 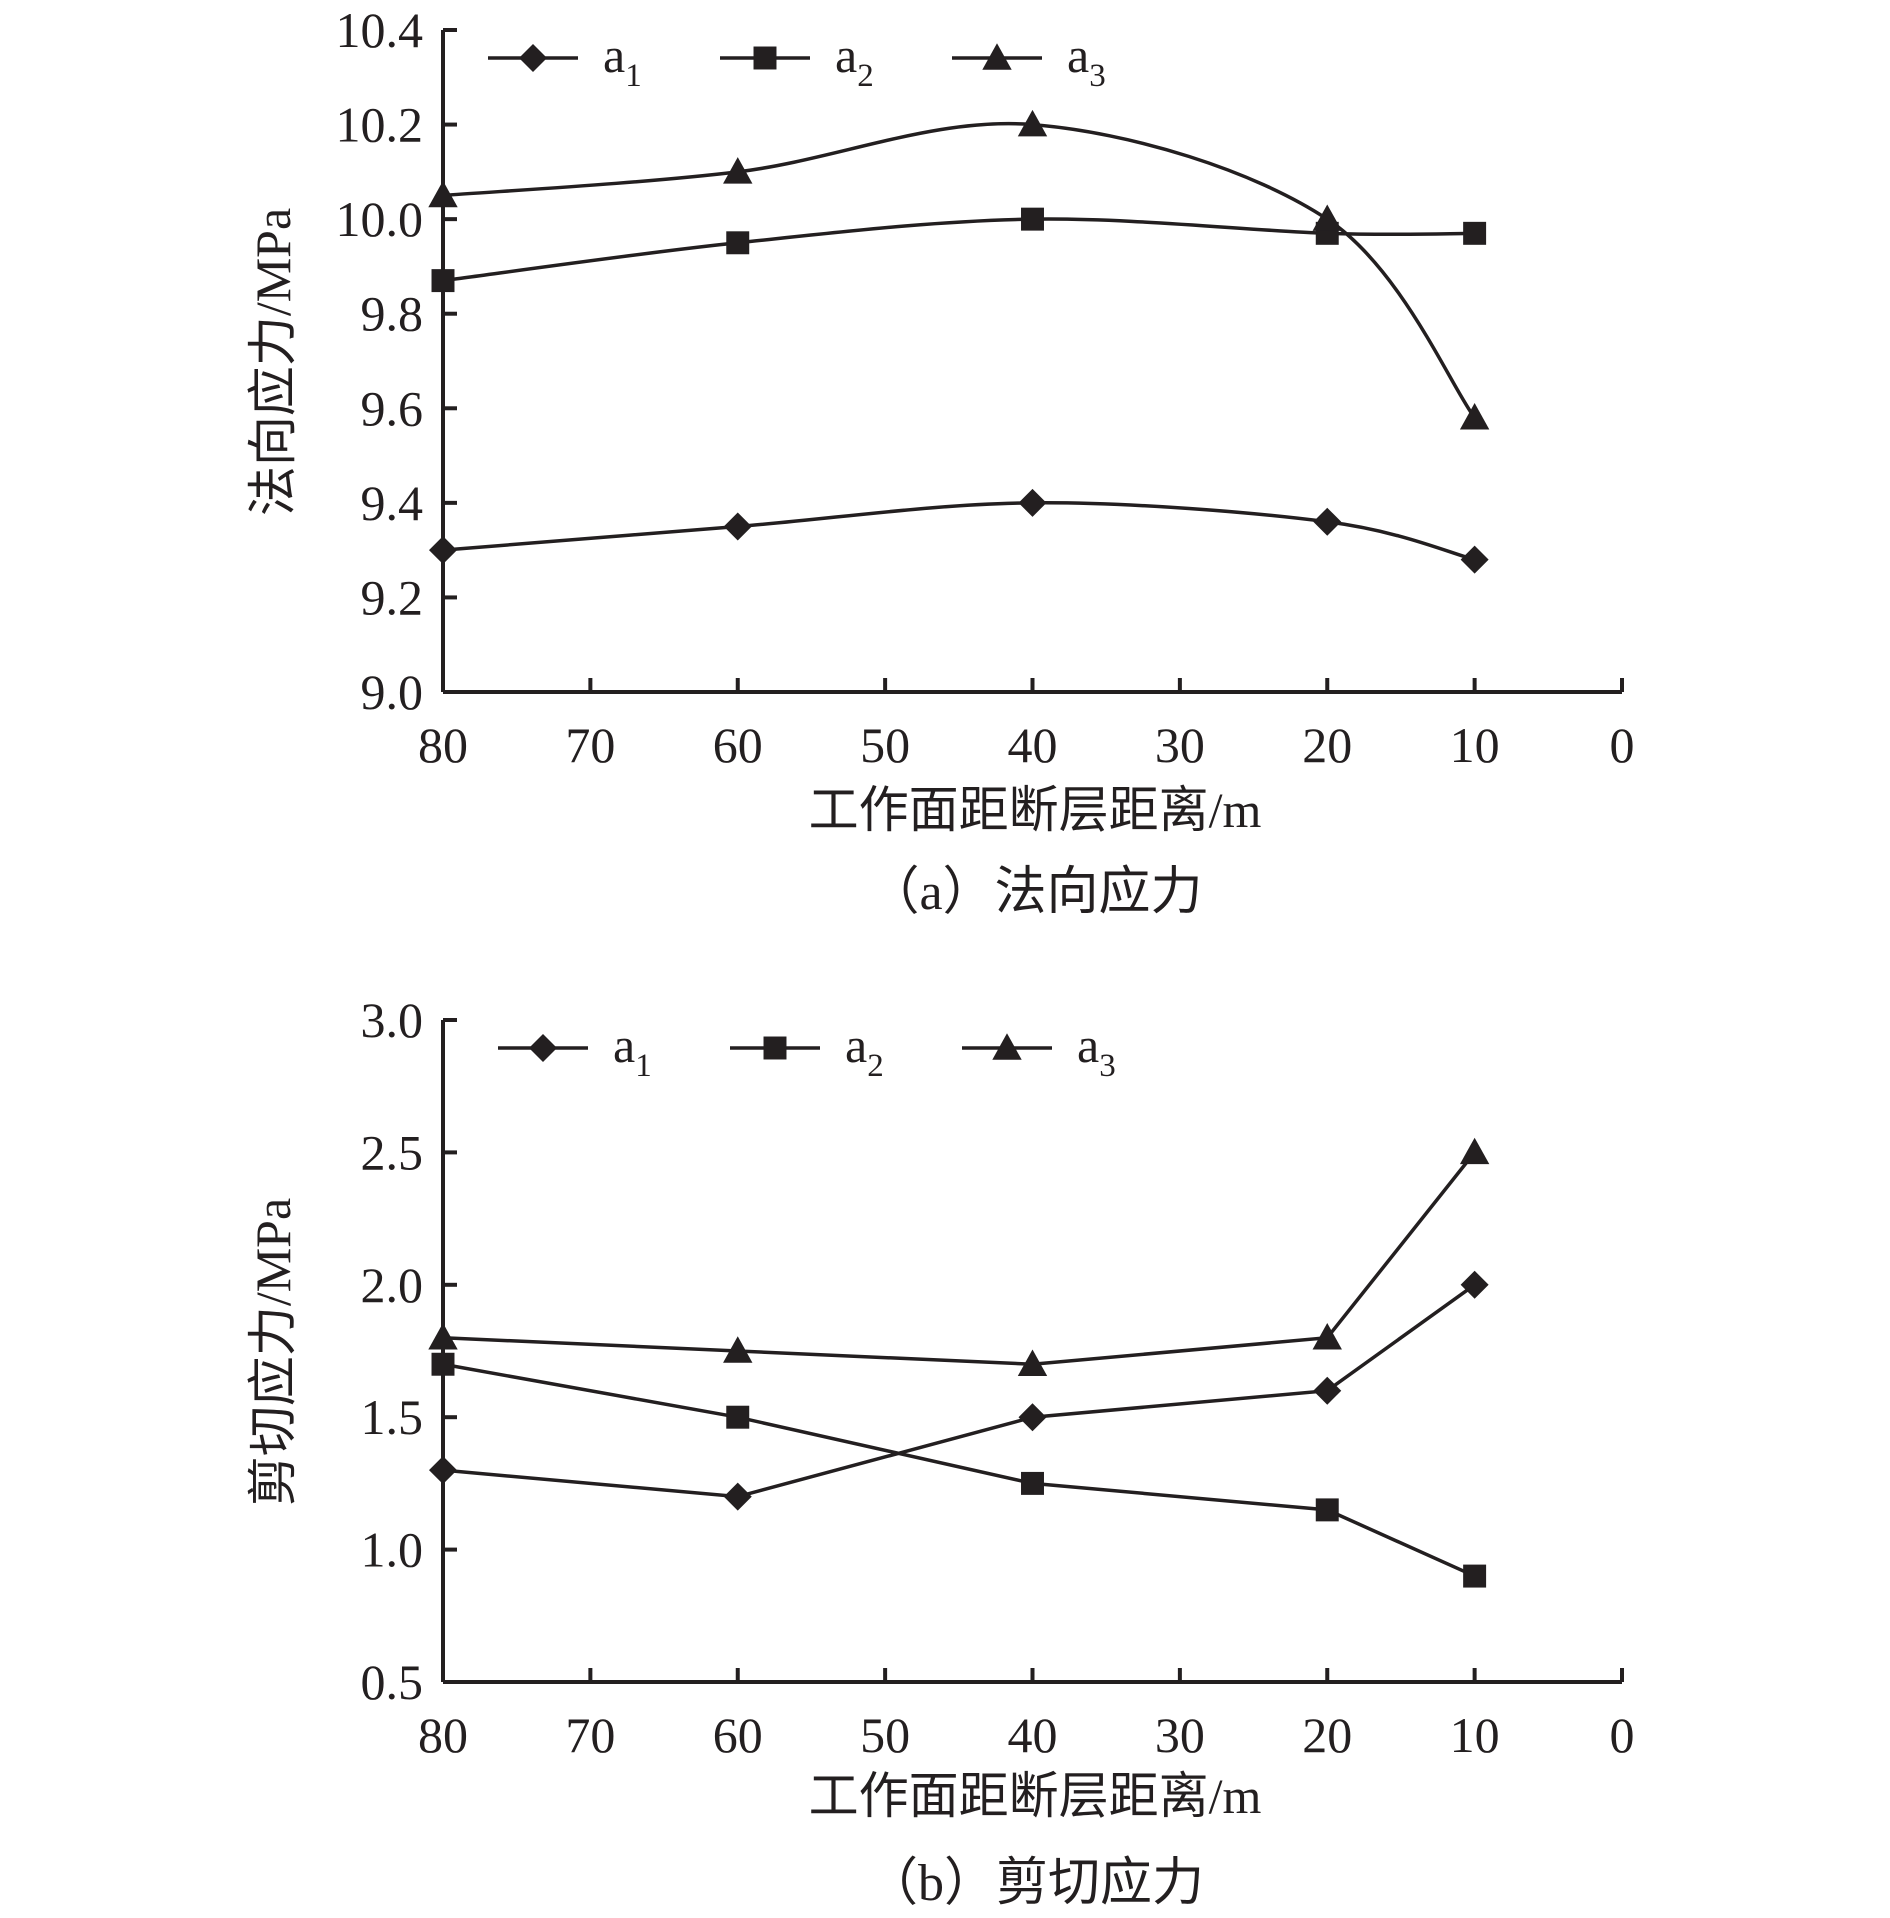 What do you see at coordinates (1035, 1883) in the screenshot?
I see `panel-caption: （b）剪切应力` at bounding box center [1035, 1883].